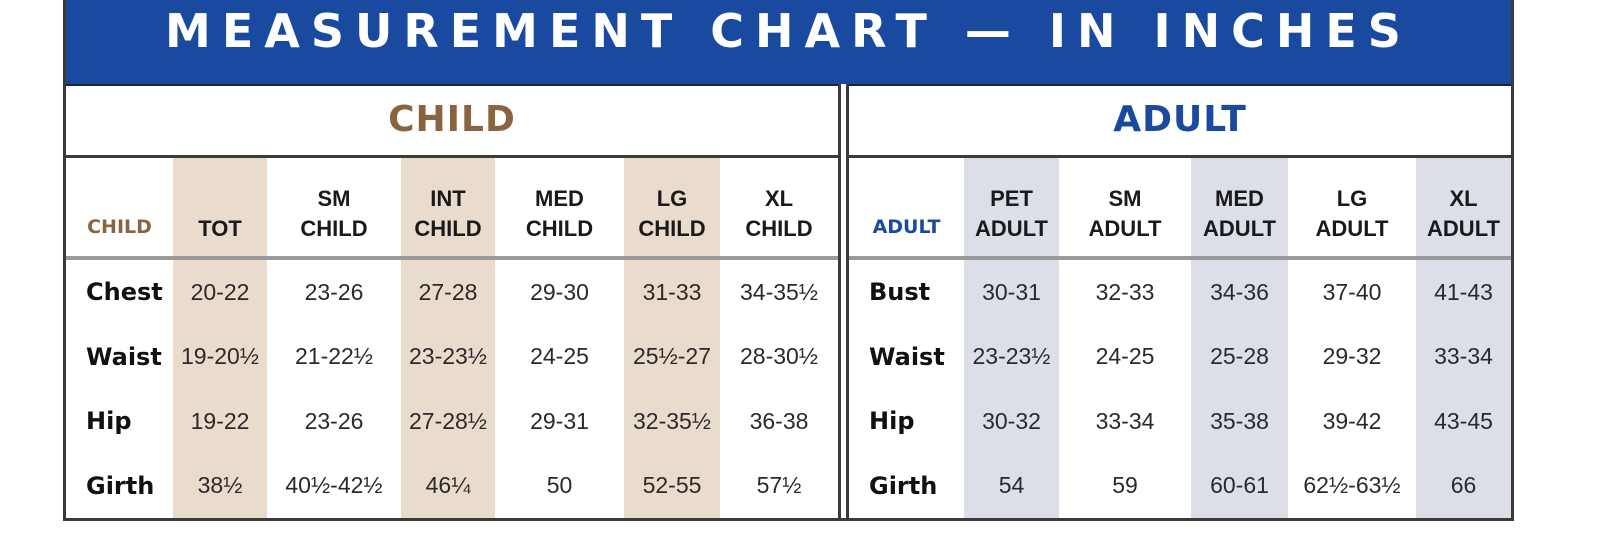  What do you see at coordinates (1180, 356) in the screenshot?
I see `table-row: Waist 23-23½ 24-25 25-28 29-32 33-34` at bounding box center [1180, 356].